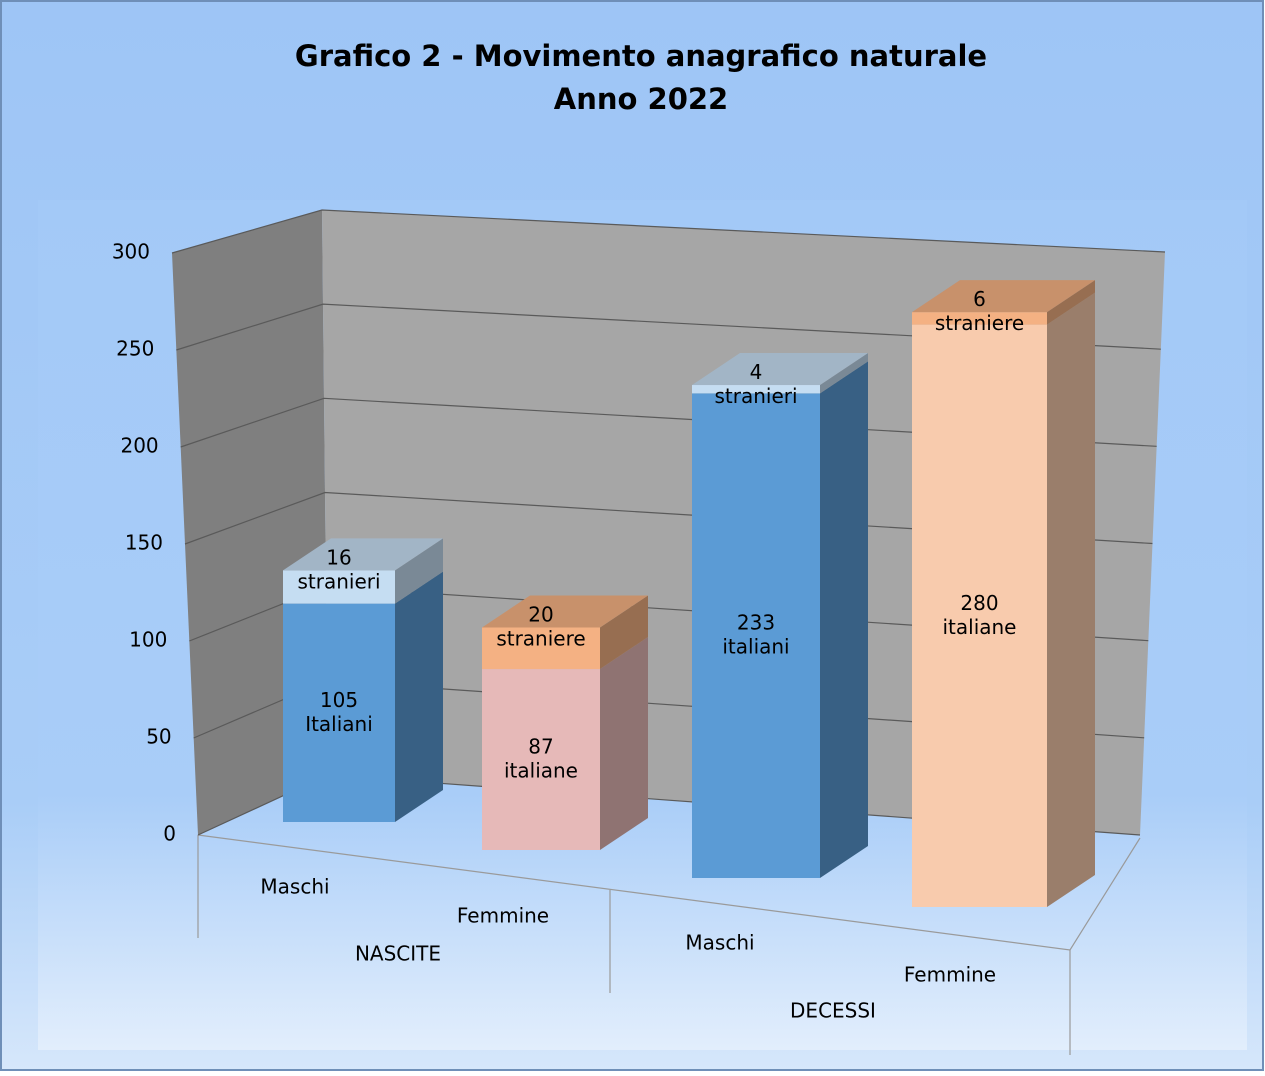 The height and width of the screenshot is (1076, 1265). What do you see at coordinates (540, 626) in the screenshot?
I see `data-label: 20 straniere` at bounding box center [540, 626].